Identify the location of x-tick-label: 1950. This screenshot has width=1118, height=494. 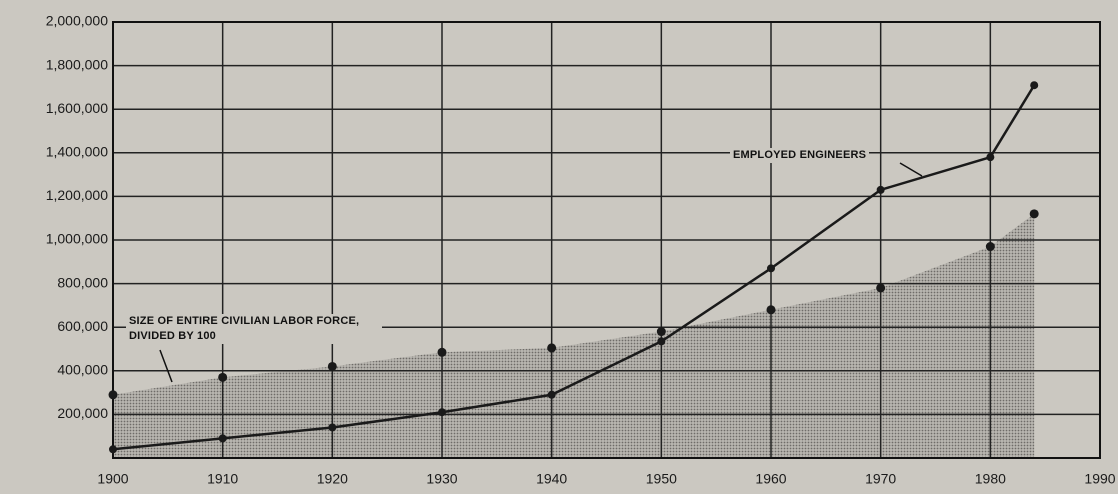
(661, 479).